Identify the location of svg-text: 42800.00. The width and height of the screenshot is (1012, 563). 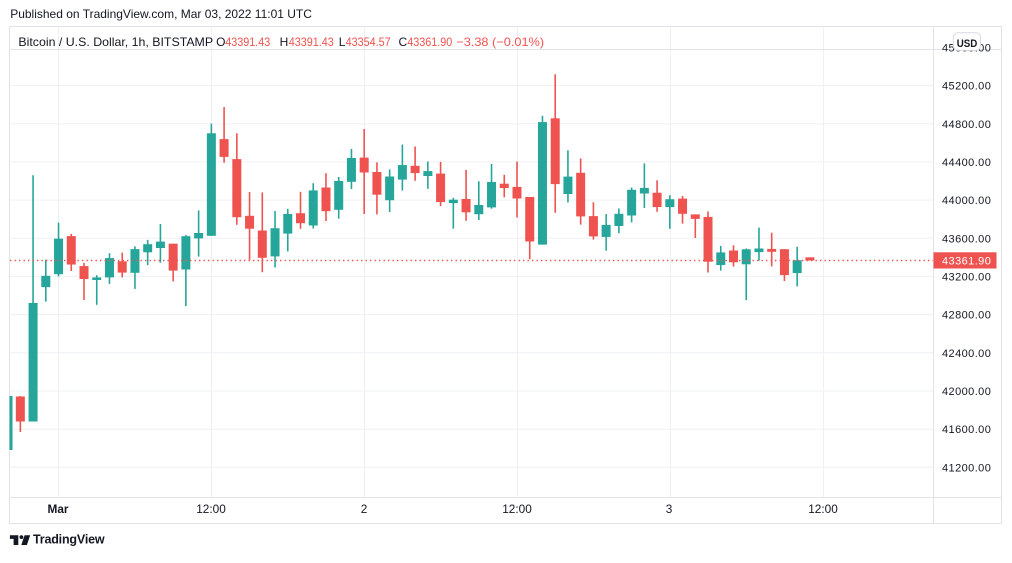
(966, 316).